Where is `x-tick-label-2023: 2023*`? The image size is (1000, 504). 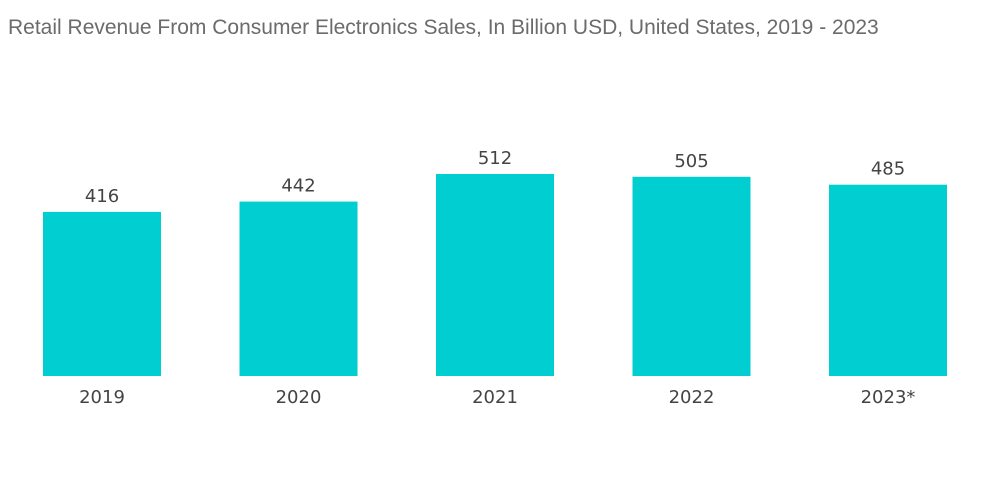
x-tick-label-2023: 2023* is located at coordinates (888, 397).